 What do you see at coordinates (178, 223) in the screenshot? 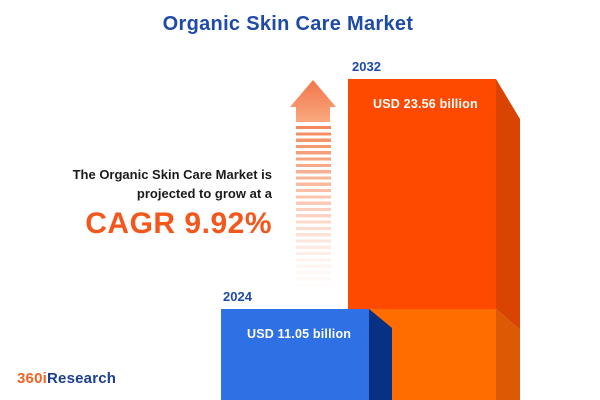
I see `cagr-value: CAGR 9.92%` at bounding box center [178, 223].